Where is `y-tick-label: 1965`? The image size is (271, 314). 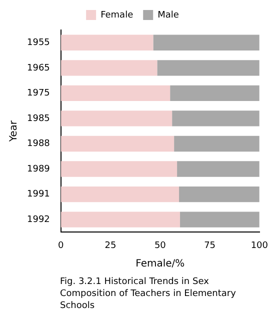 y-tick-label: 1965 is located at coordinates (38, 68).